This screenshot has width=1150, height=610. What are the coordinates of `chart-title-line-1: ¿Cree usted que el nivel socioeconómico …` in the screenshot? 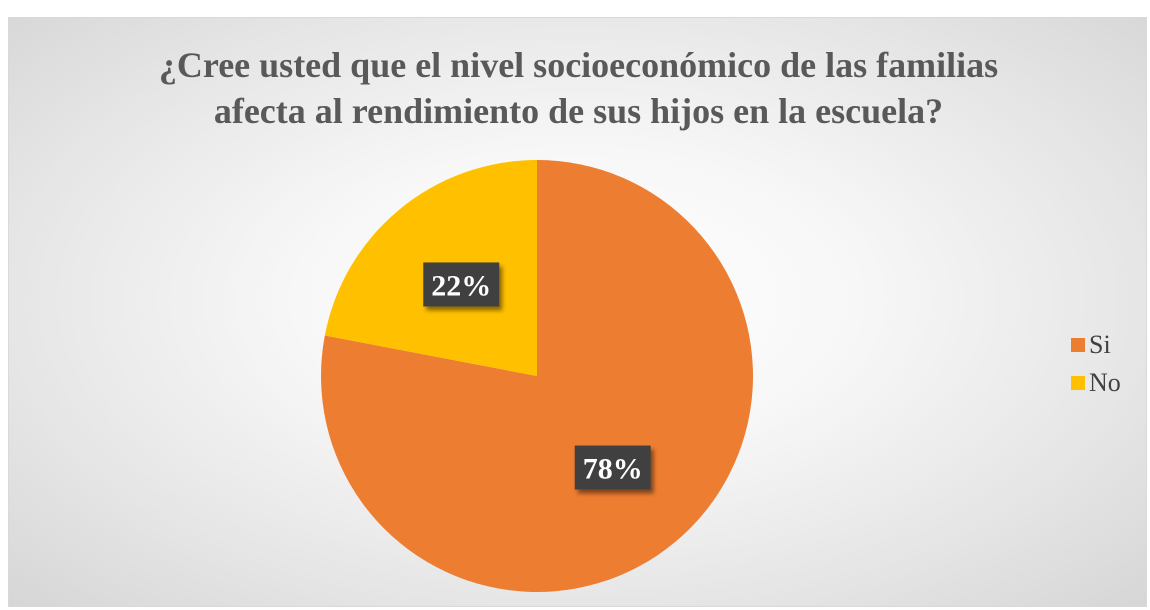 It's located at (578, 65).